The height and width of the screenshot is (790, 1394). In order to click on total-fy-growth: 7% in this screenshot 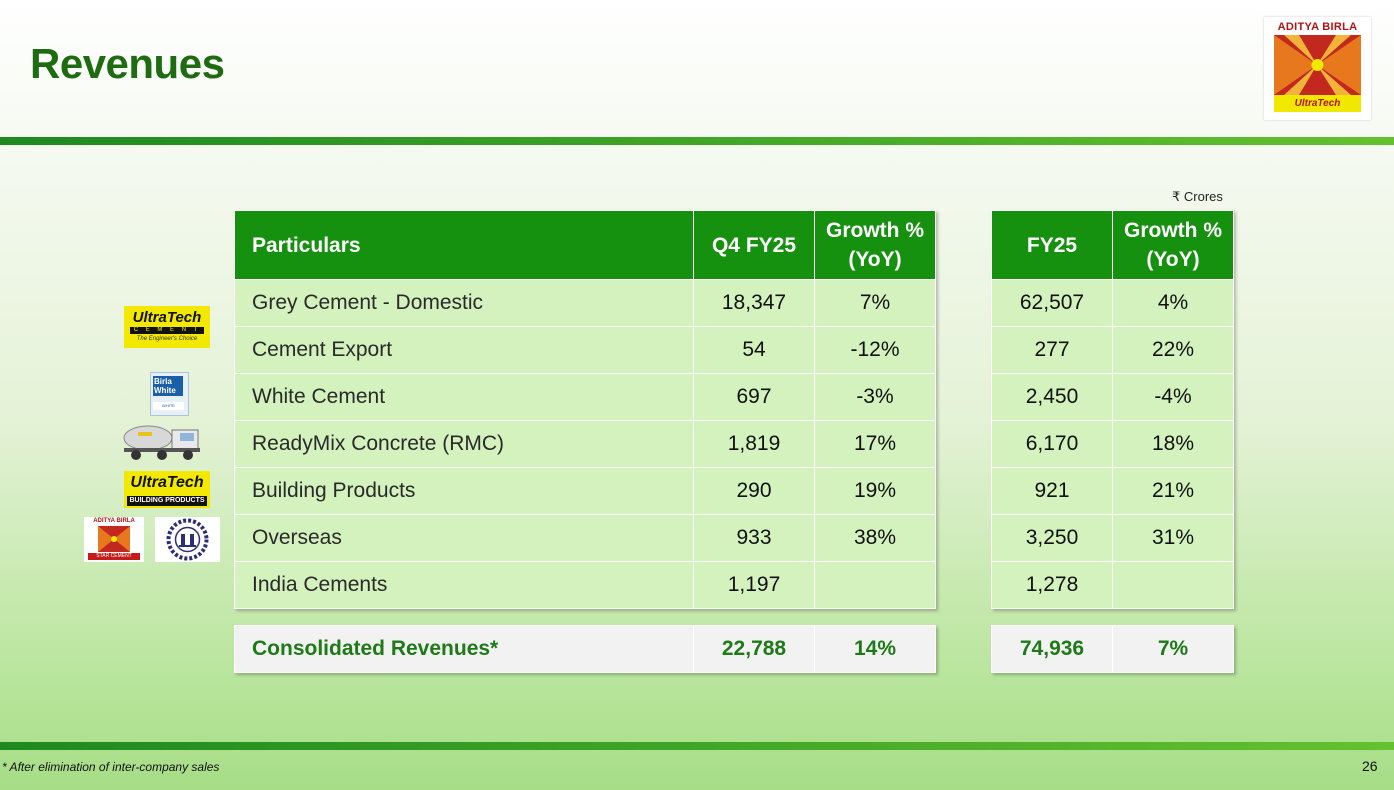, I will do `click(1173, 649)`.